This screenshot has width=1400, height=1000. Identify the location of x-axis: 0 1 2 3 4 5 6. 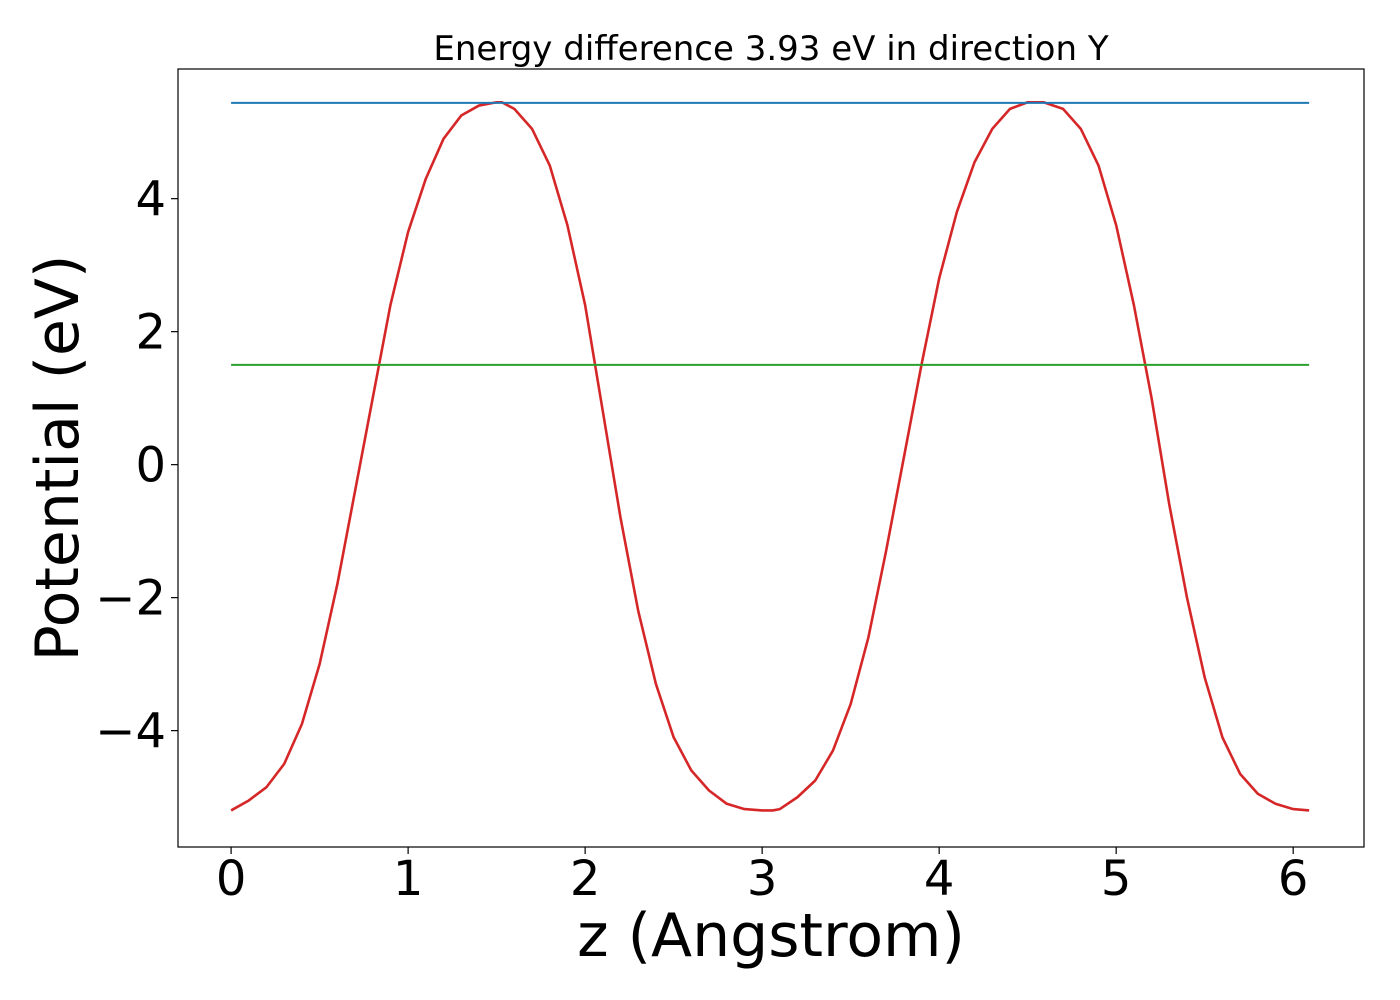
(762, 877).